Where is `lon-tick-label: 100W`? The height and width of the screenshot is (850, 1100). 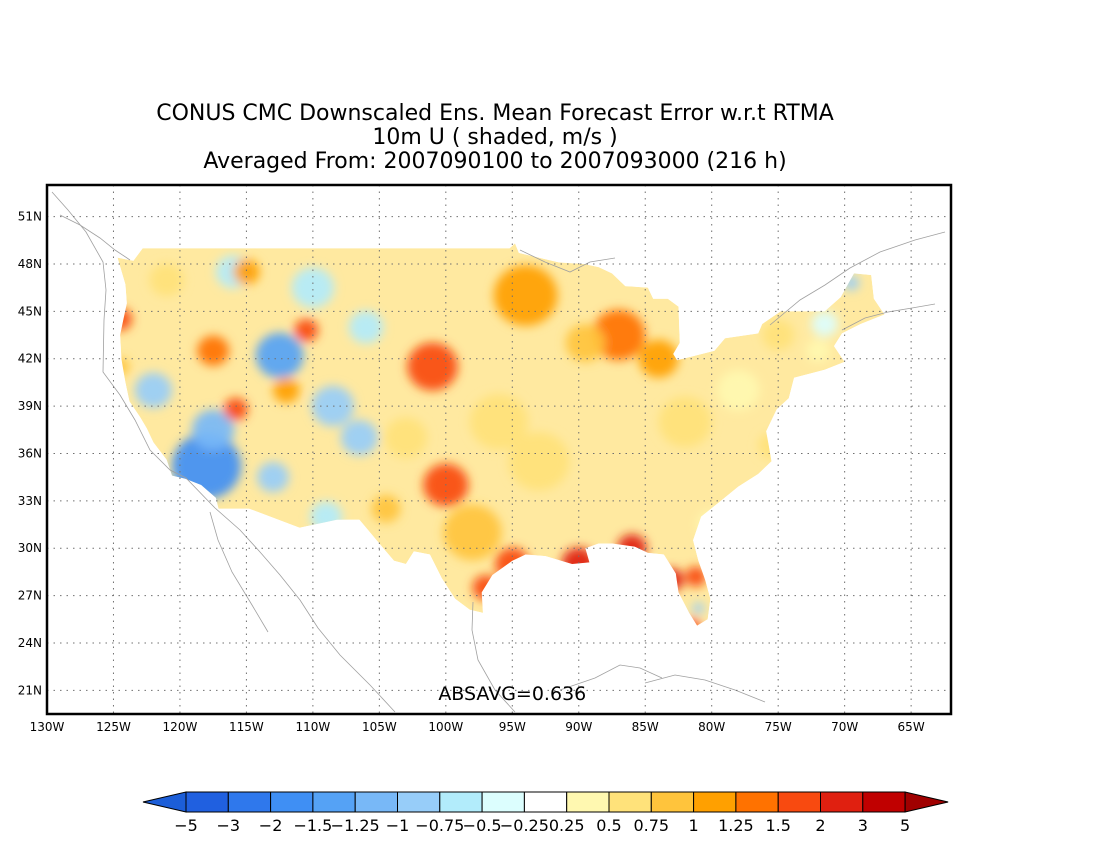 lon-tick-label: 100W is located at coordinates (445, 727).